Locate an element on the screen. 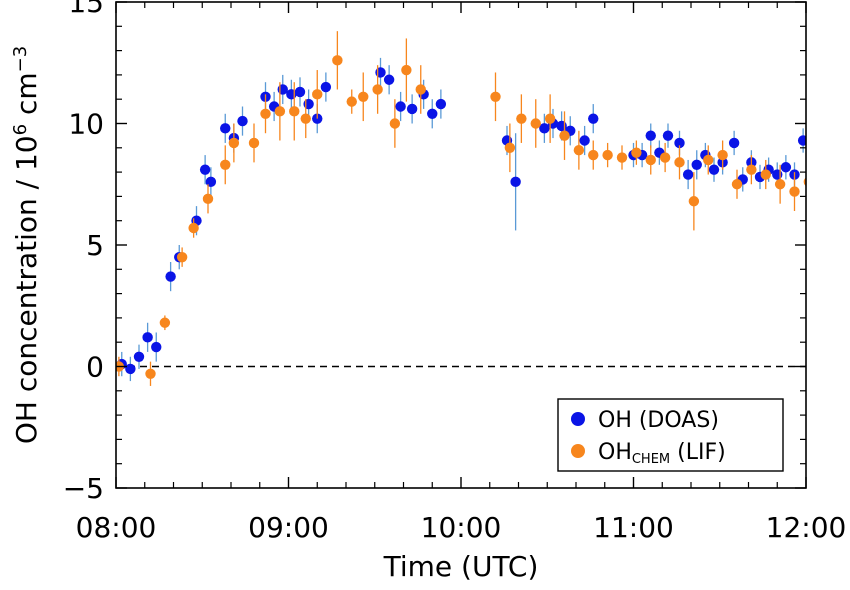 The width and height of the screenshot is (850, 590). y-axis-label: OH concentration / 106 cm−3 is located at coordinates (27, 245).